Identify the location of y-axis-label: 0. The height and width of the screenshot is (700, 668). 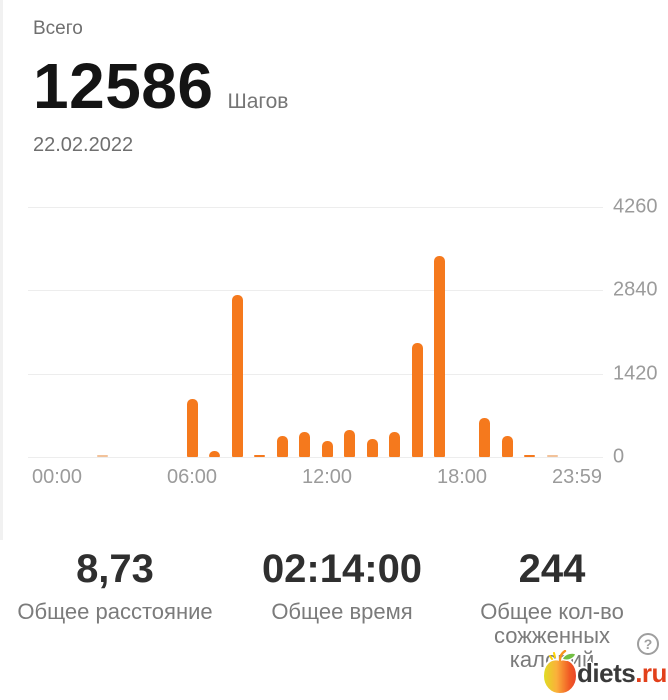
(619, 456).